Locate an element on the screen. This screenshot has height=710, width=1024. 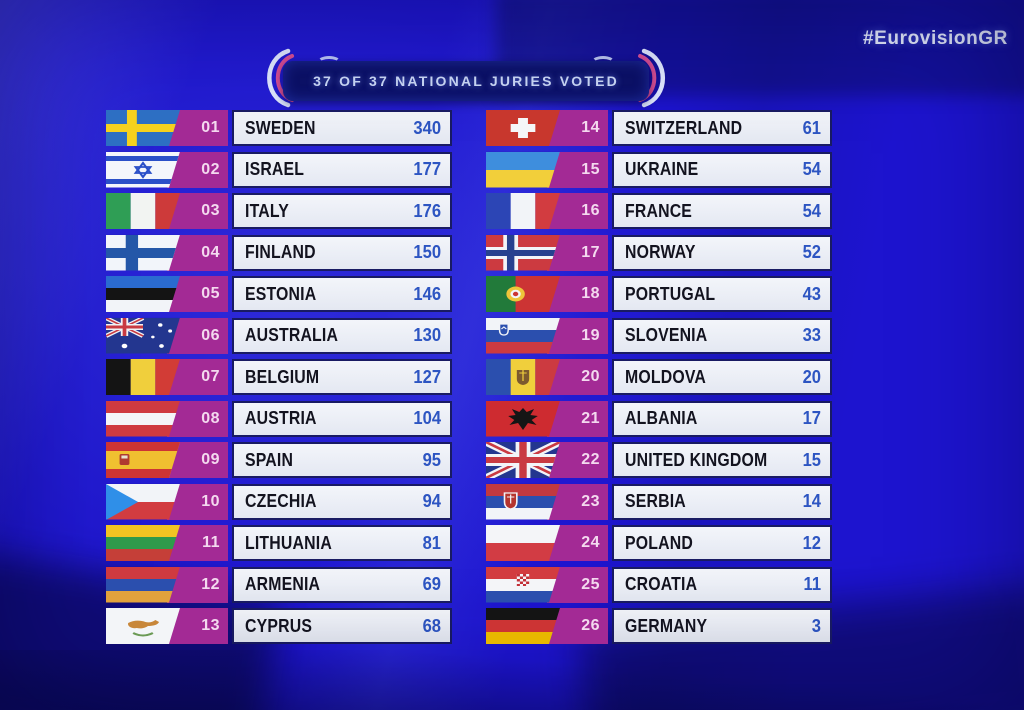
result-panel: NORWAY 52 is located at coordinates (722, 252).